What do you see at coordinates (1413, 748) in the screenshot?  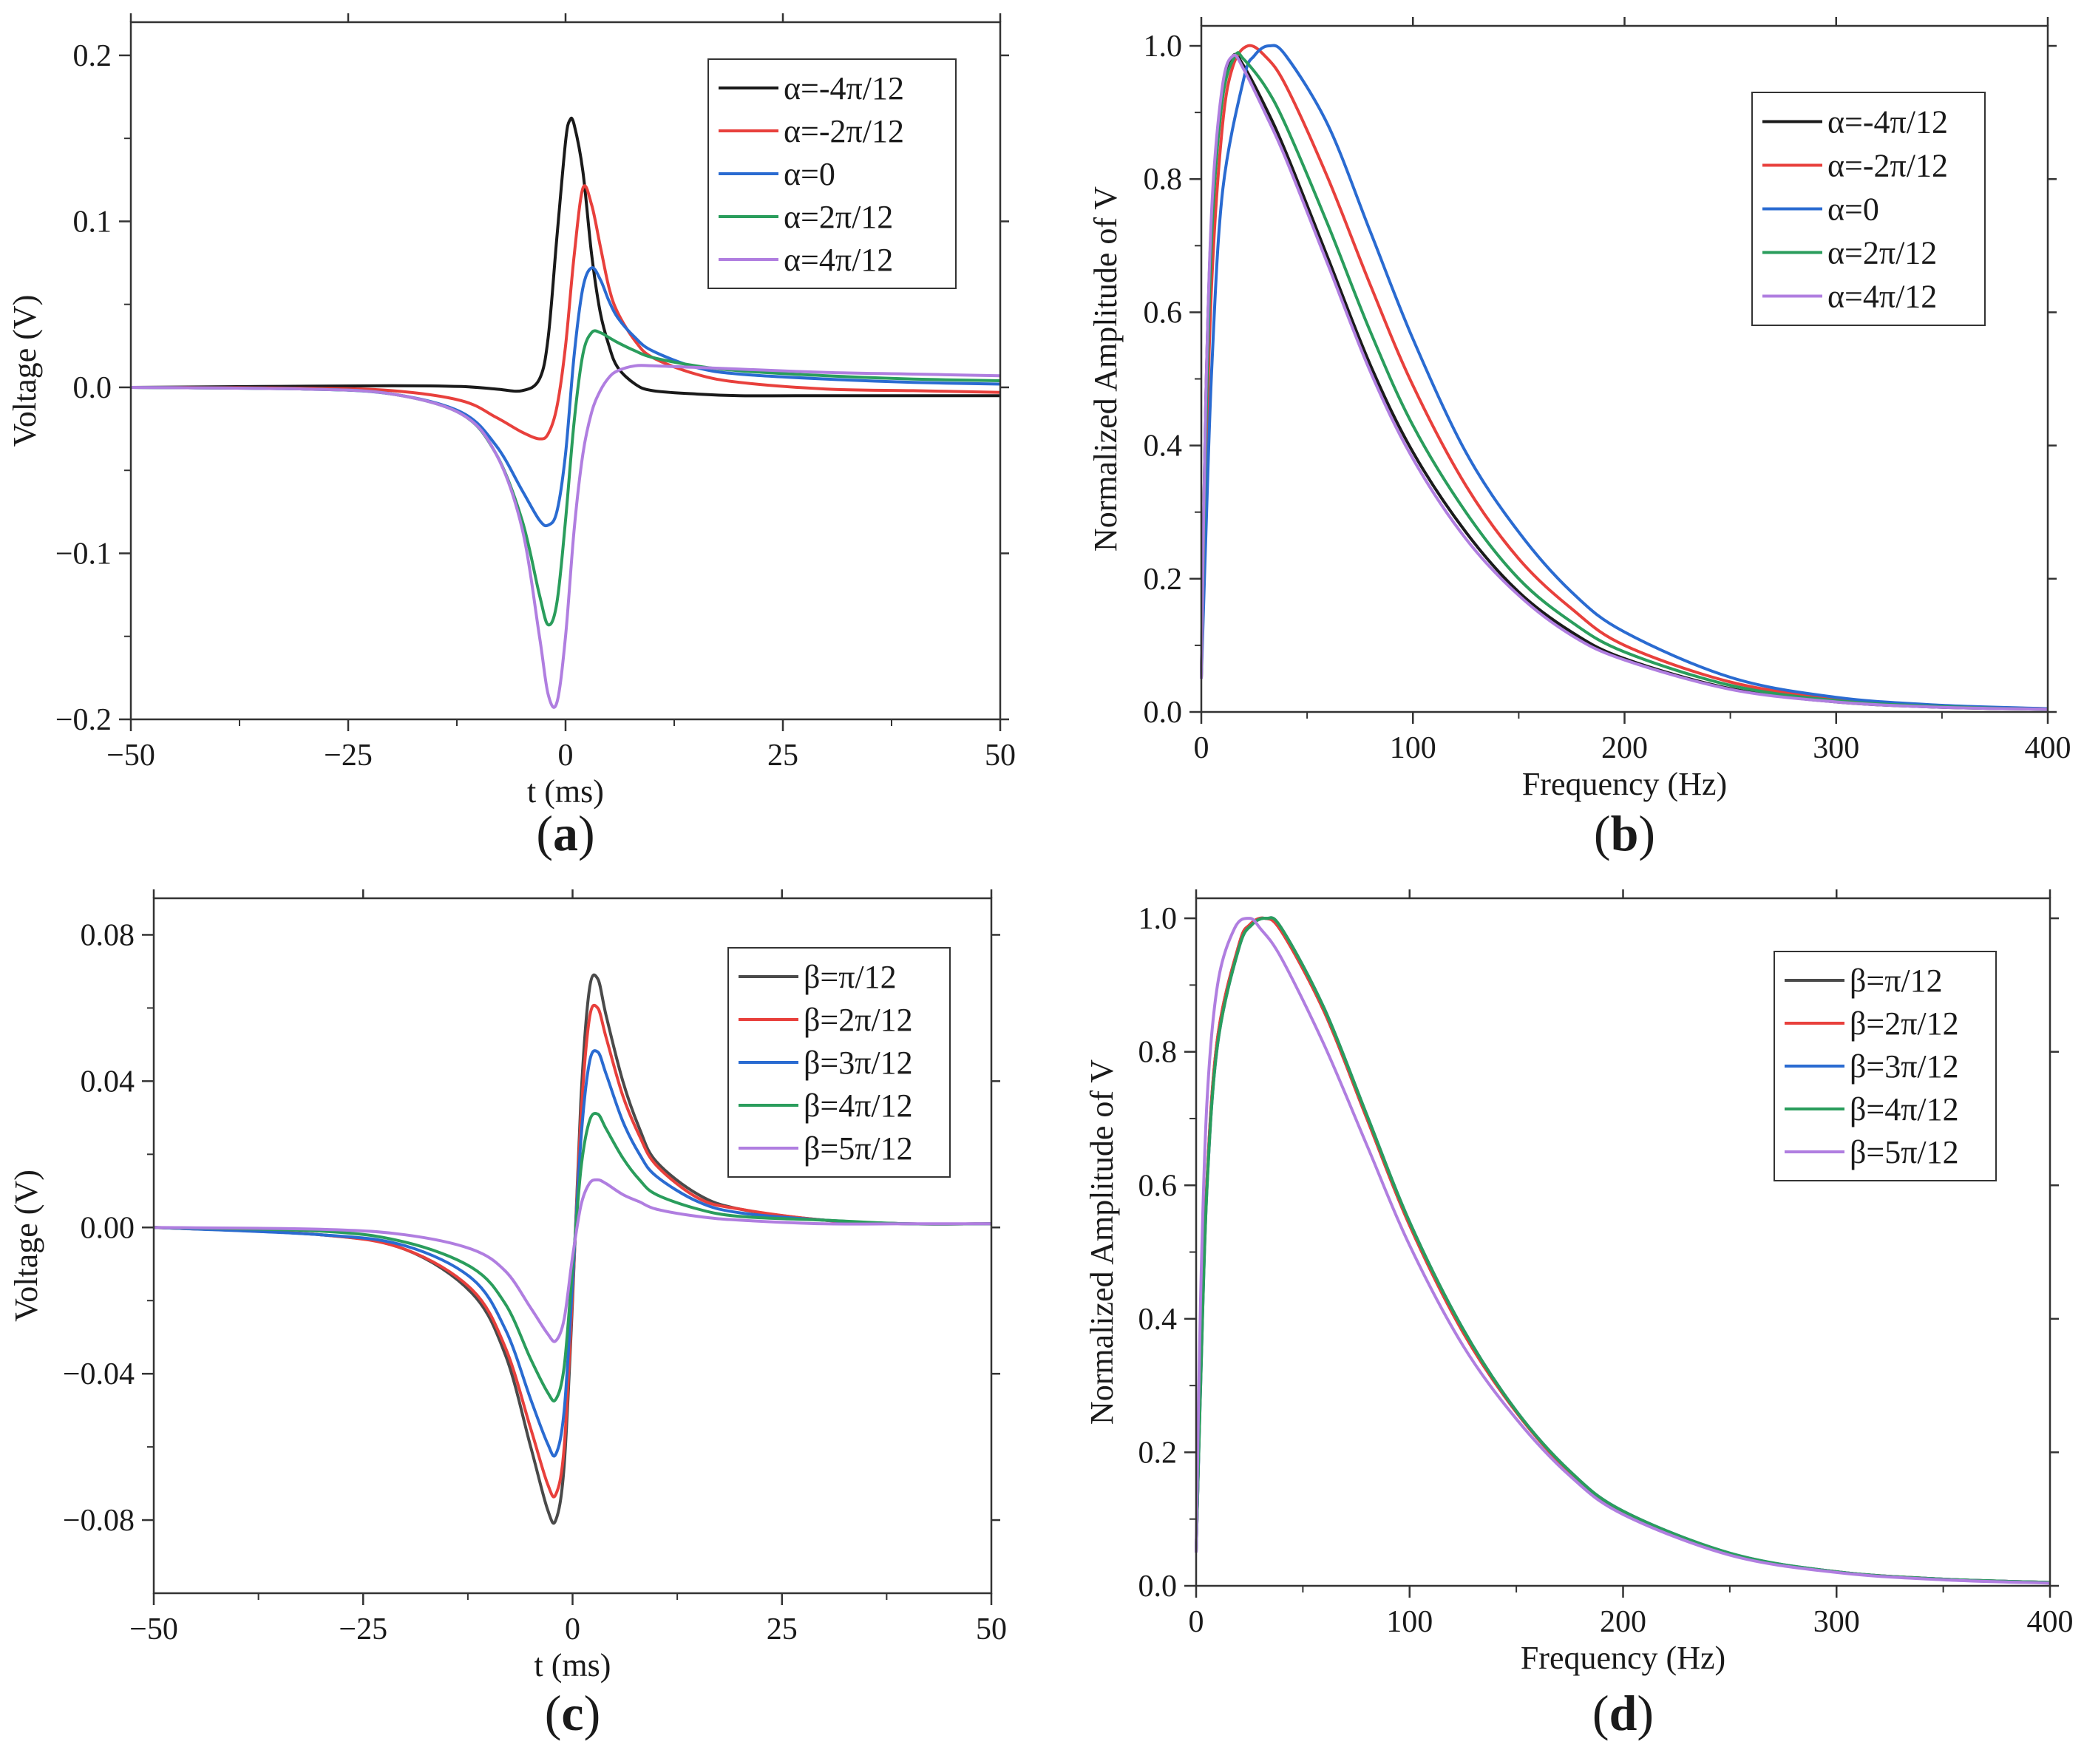 I see `x-tick-label-b: 100` at bounding box center [1413, 748].